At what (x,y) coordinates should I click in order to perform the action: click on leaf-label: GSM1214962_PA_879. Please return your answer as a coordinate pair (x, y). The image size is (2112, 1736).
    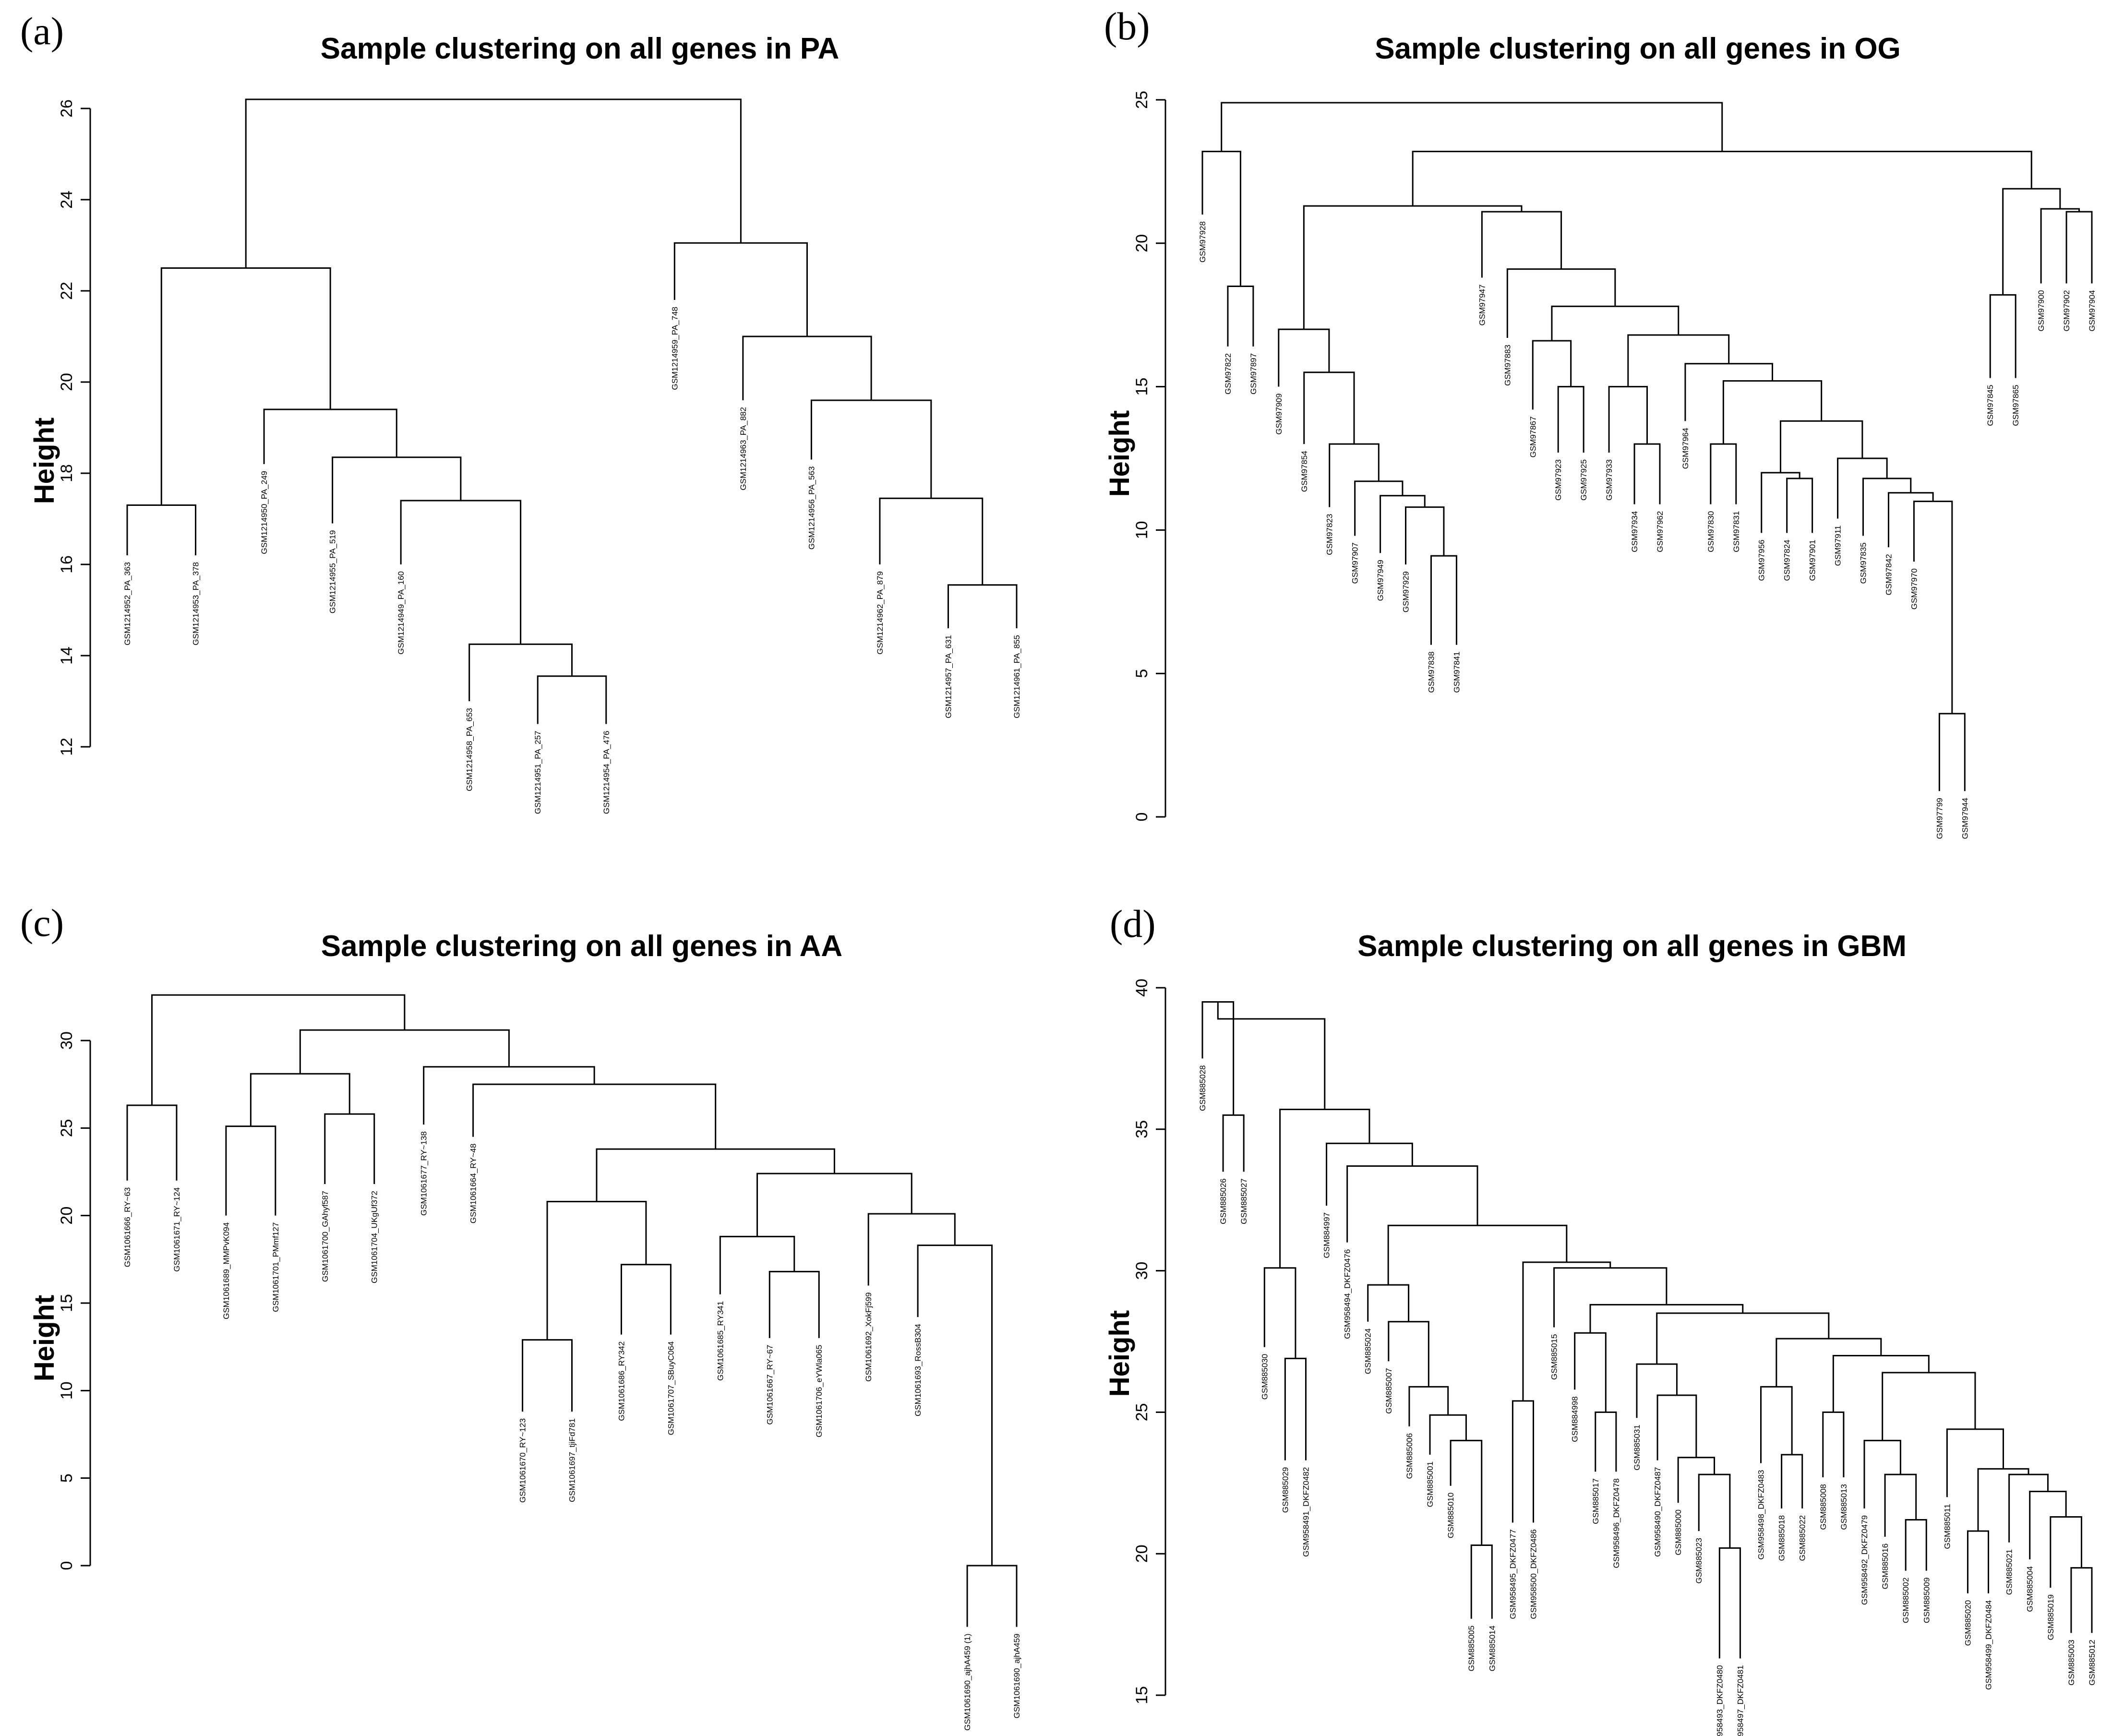
    Looking at the image, I should click on (881, 613).